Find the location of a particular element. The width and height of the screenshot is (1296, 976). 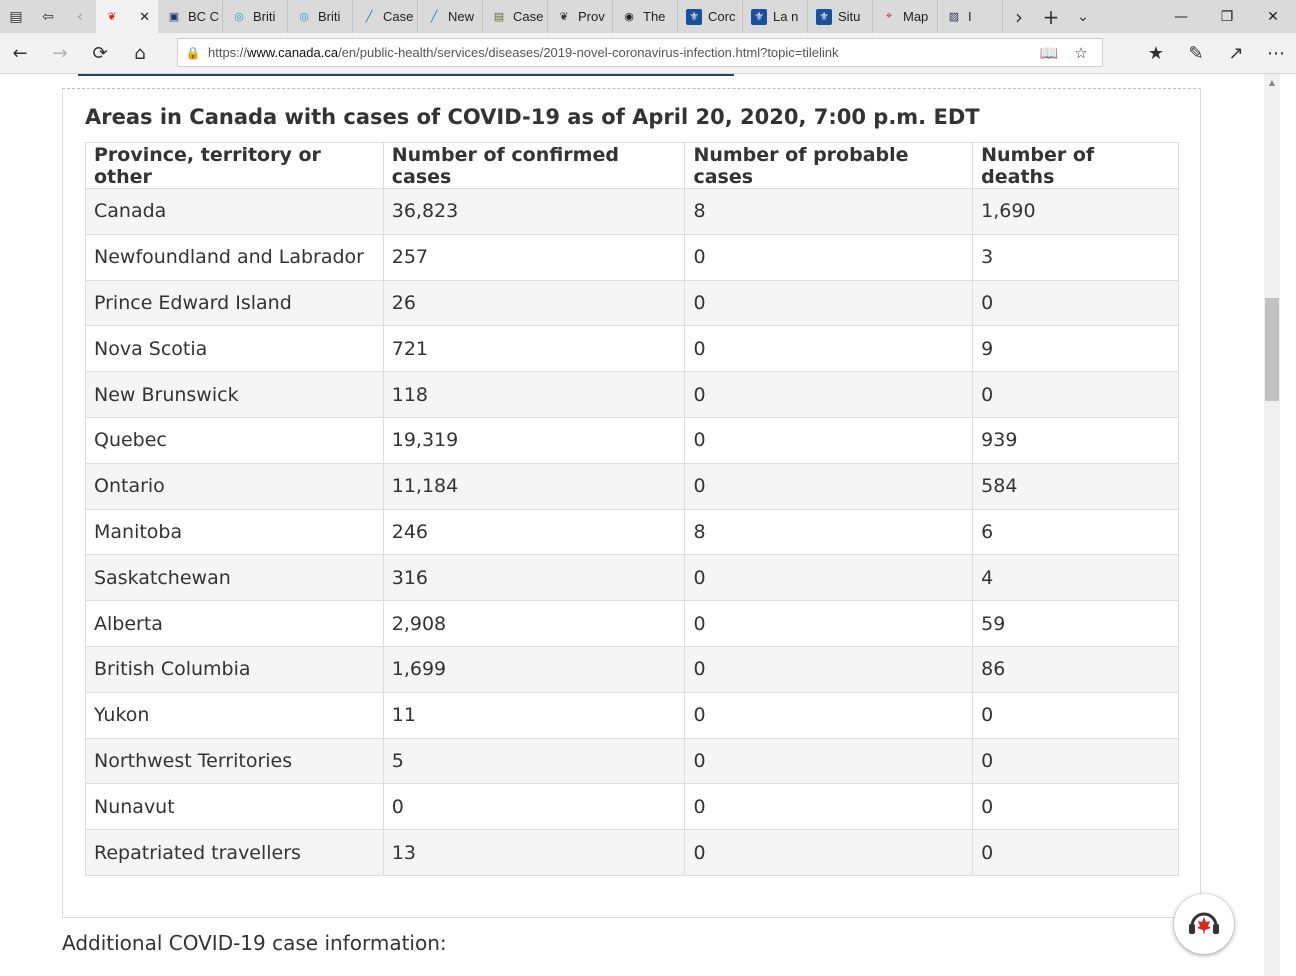

cell-confirmed: 0 is located at coordinates (534, 807).